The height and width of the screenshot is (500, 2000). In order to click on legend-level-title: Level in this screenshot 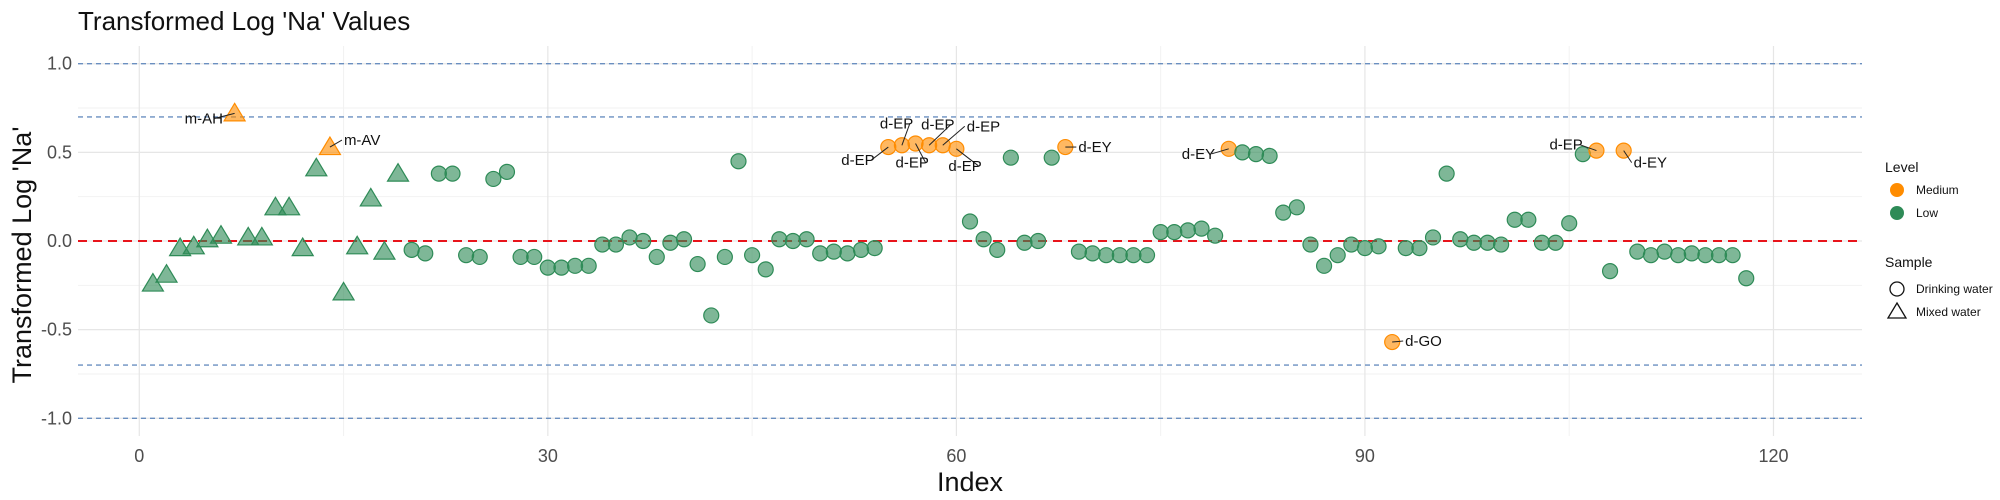, I will do `click(1901, 167)`.